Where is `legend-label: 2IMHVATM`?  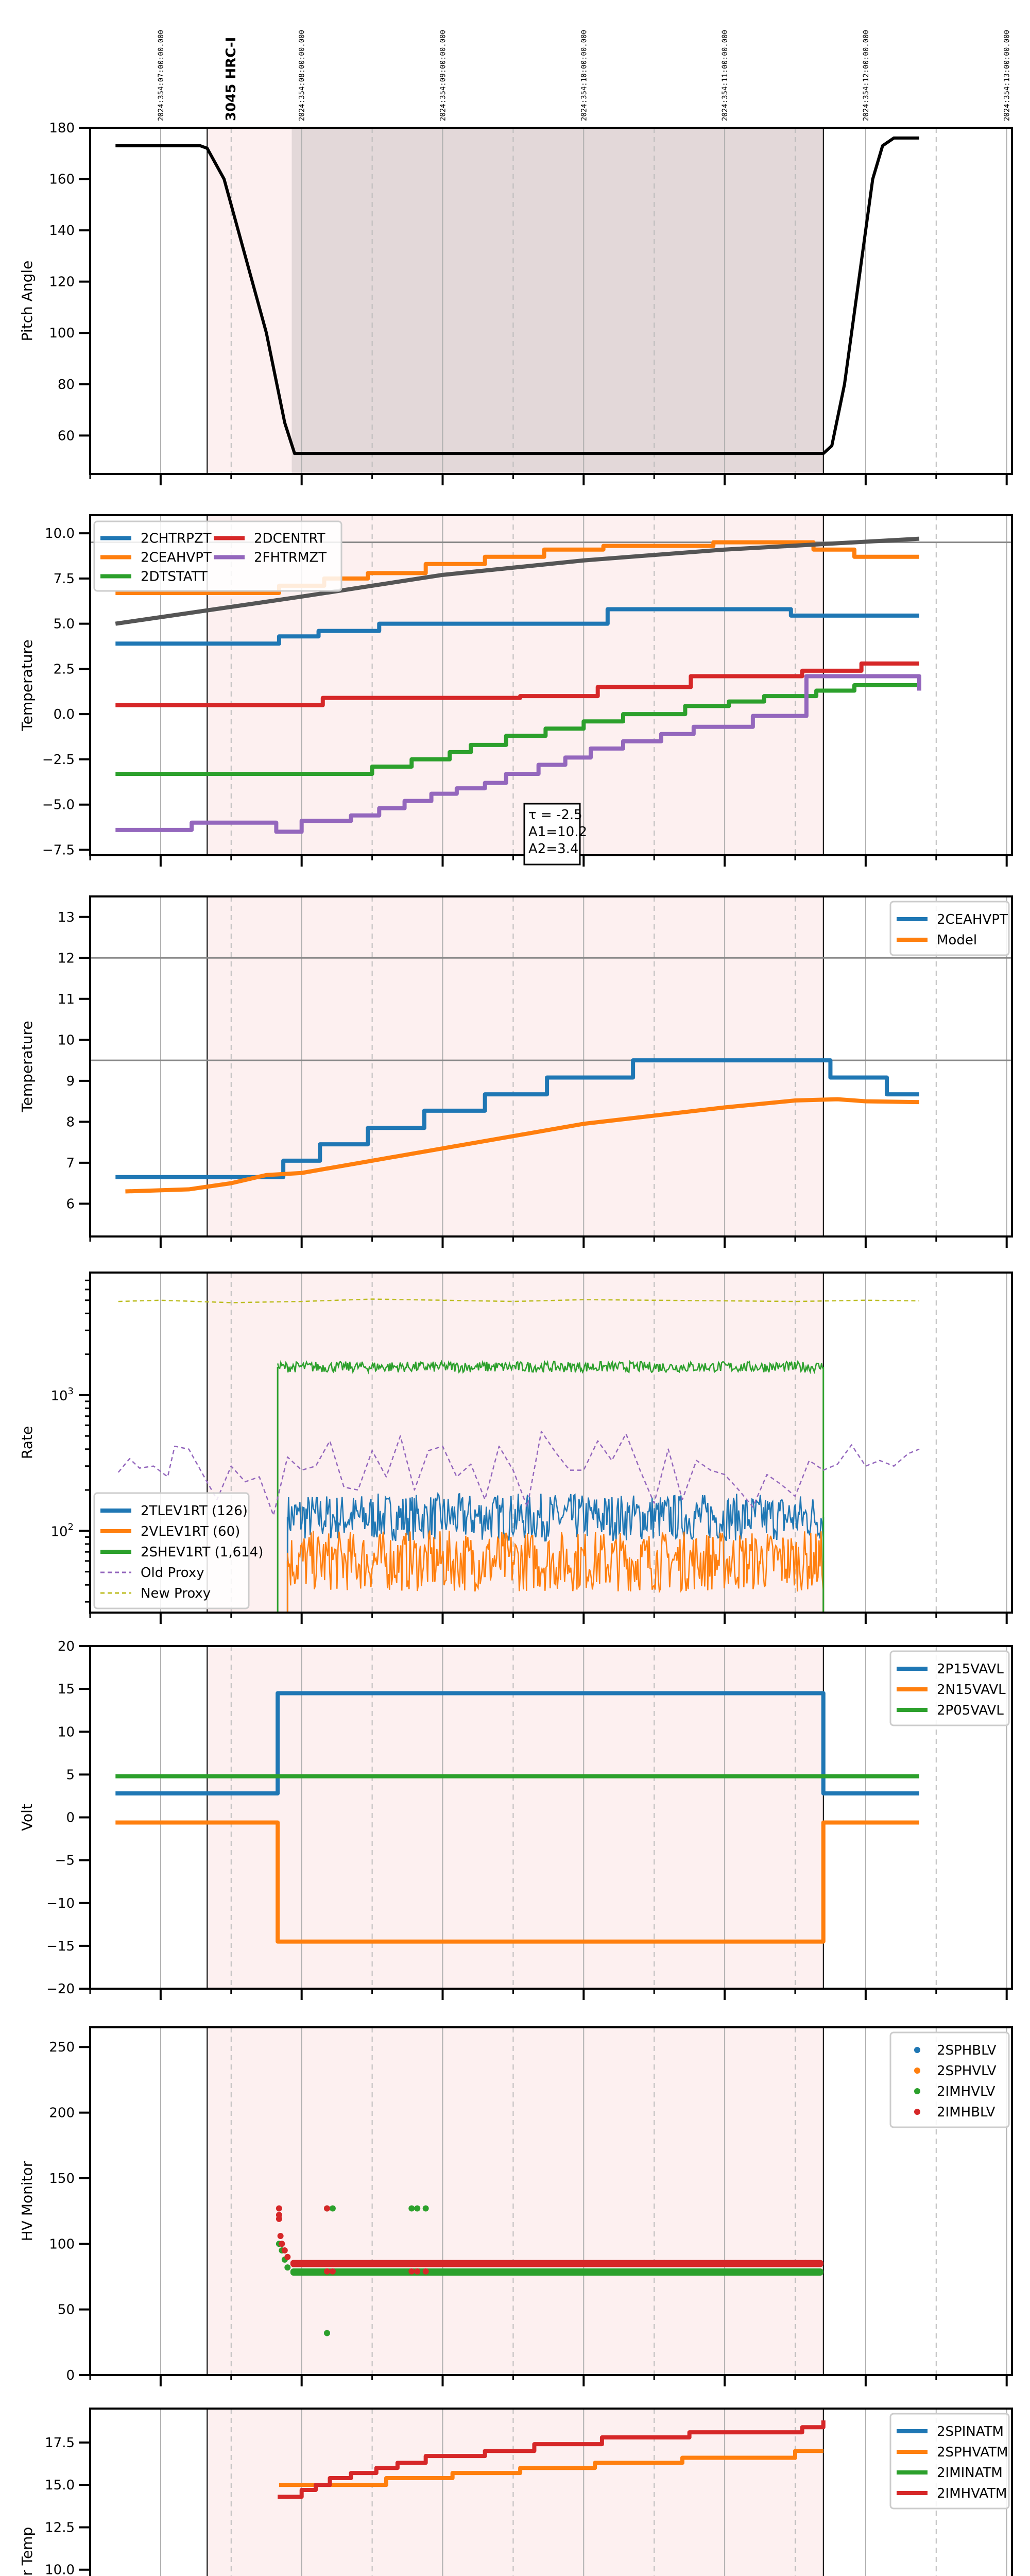
legend-label: 2IMHVATM is located at coordinates (972, 2493).